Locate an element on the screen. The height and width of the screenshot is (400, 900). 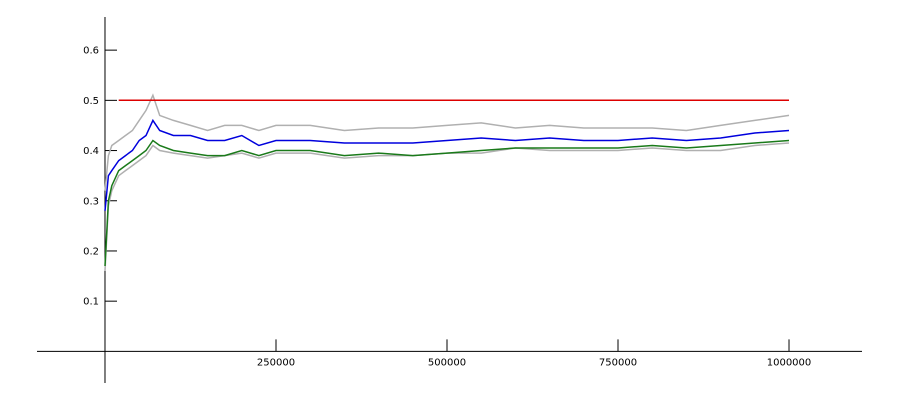
y-tick-label: 0.2 is located at coordinates (91, 251).